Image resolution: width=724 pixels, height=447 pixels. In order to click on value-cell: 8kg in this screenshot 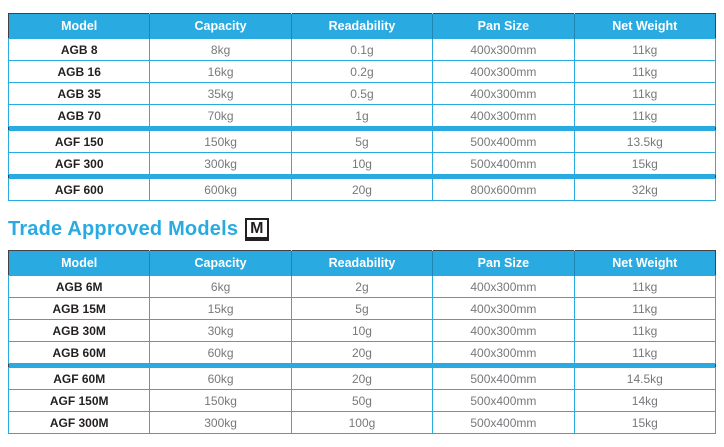, I will do `click(220, 49)`.